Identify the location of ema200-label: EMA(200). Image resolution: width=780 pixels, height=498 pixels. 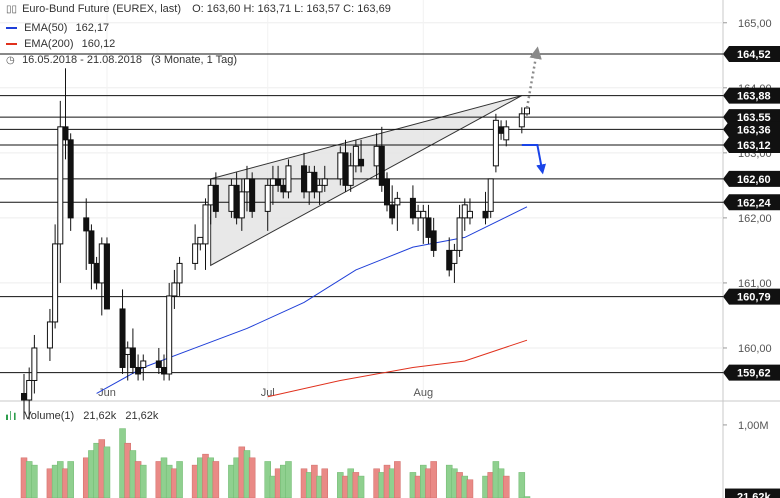
(49, 44).